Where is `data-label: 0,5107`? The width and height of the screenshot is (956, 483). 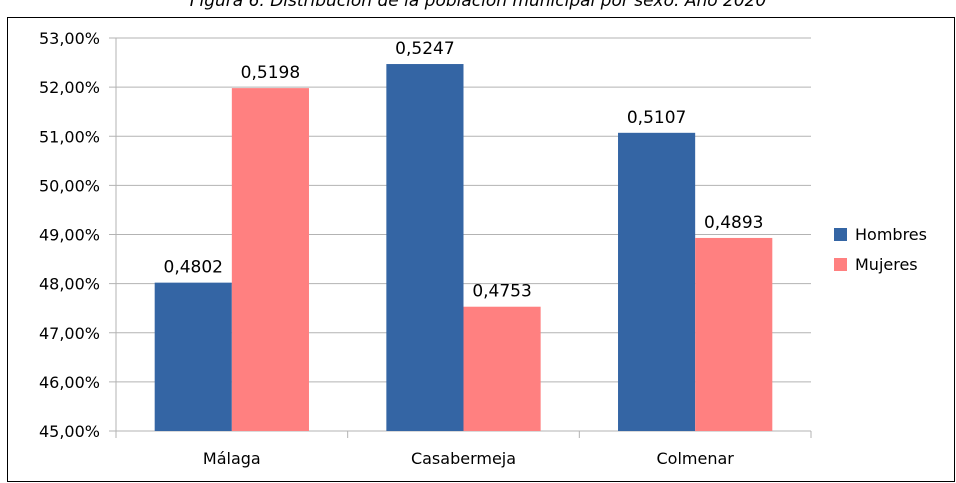
data-label: 0,5107 is located at coordinates (656, 118).